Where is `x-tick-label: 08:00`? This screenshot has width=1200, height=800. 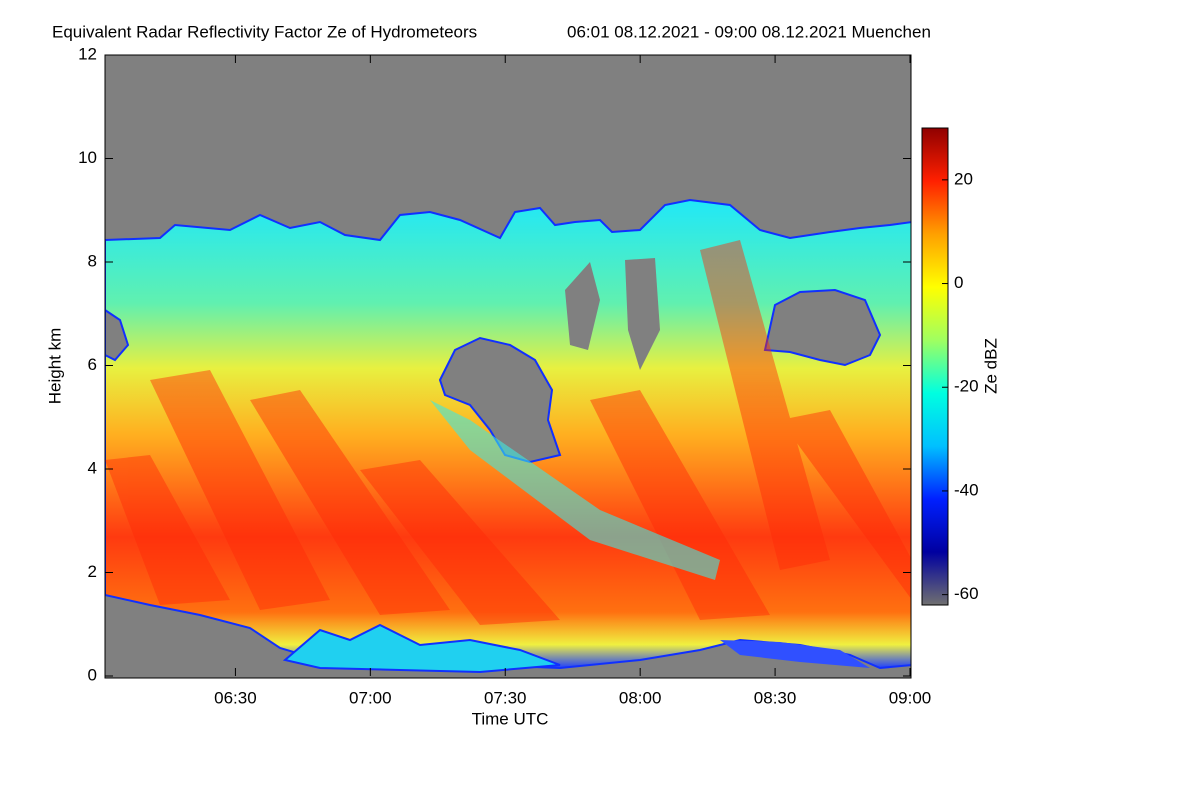
x-tick-label: 08:00 is located at coordinates (640, 697).